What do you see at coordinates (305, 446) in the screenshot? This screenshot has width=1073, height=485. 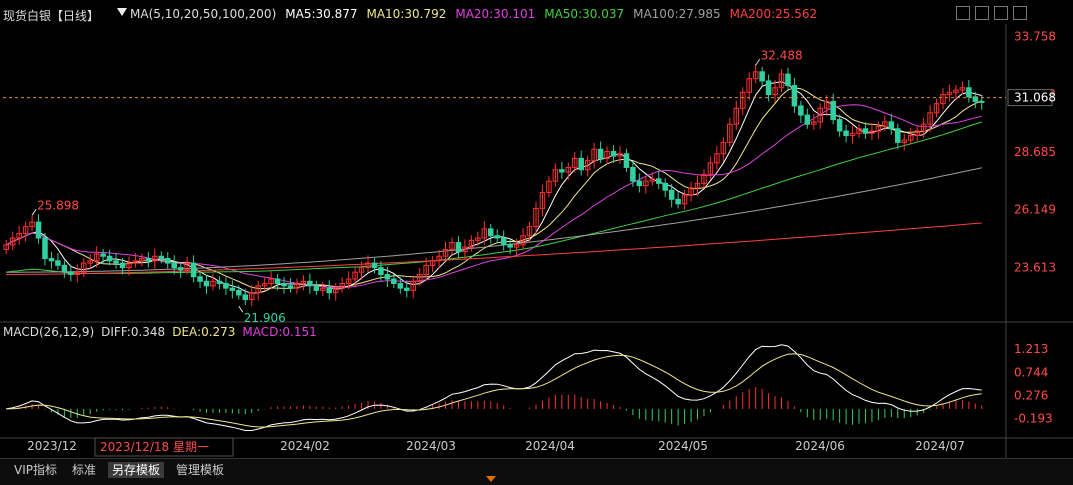 I see `x-tick-label-1: 2024/02` at bounding box center [305, 446].